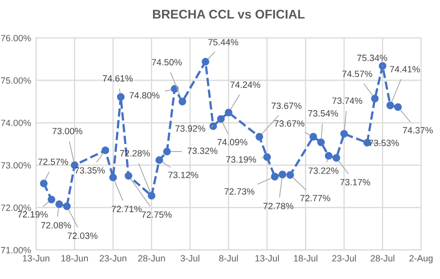 The height and width of the screenshot is (279, 440). Describe the element at coordinates (357, 74) in the screenshot. I see `data-label: 74.57%` at that location.